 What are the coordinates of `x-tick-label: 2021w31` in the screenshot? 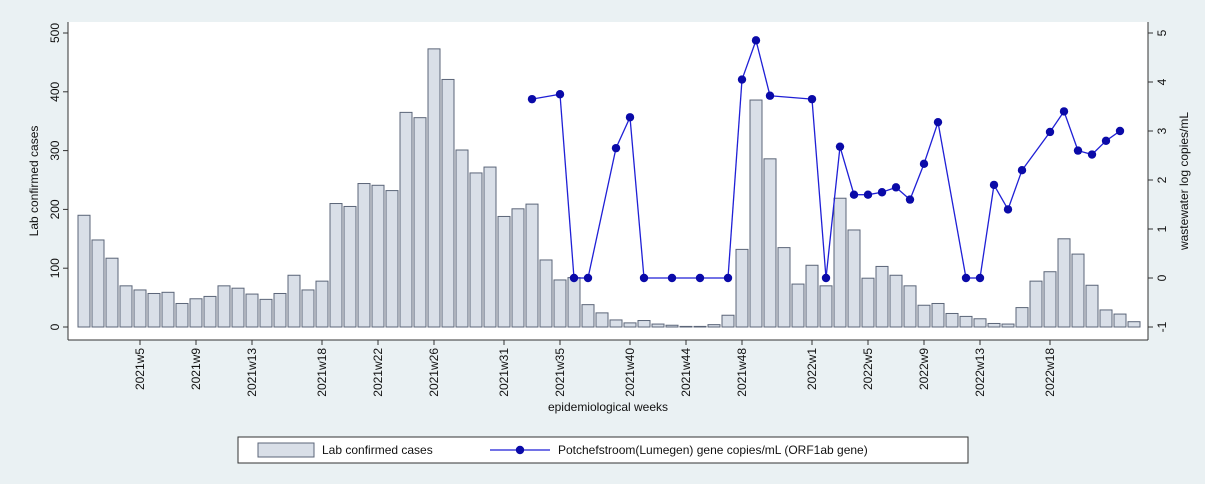 It's located at (504, 372).